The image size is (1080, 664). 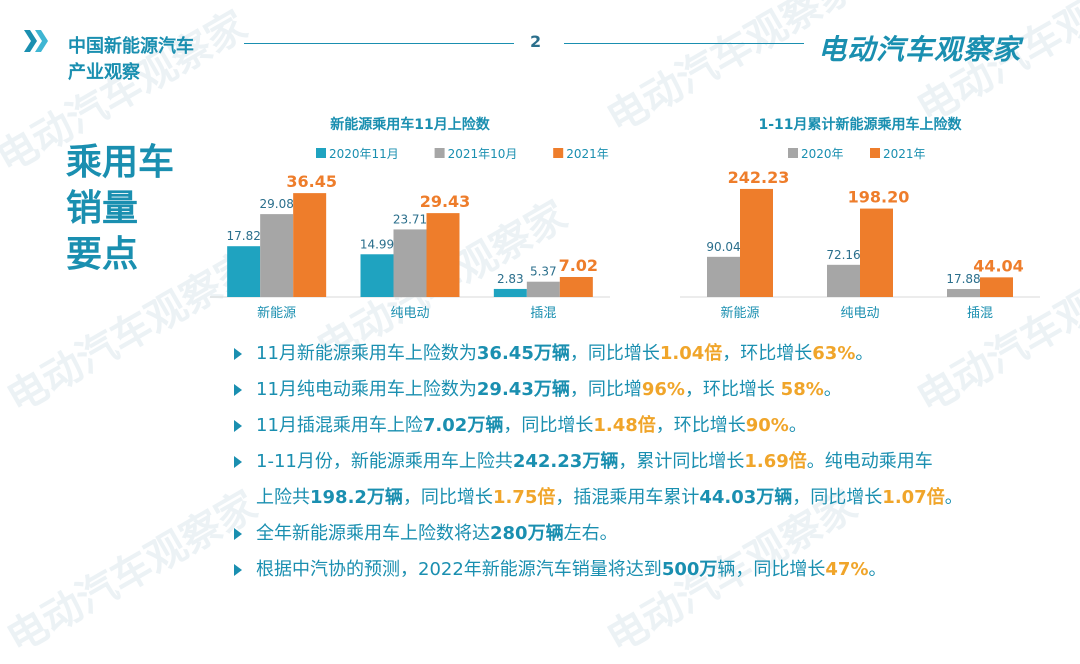 I want to click on section-title-line3: 要点, so click(x=102, y=254).